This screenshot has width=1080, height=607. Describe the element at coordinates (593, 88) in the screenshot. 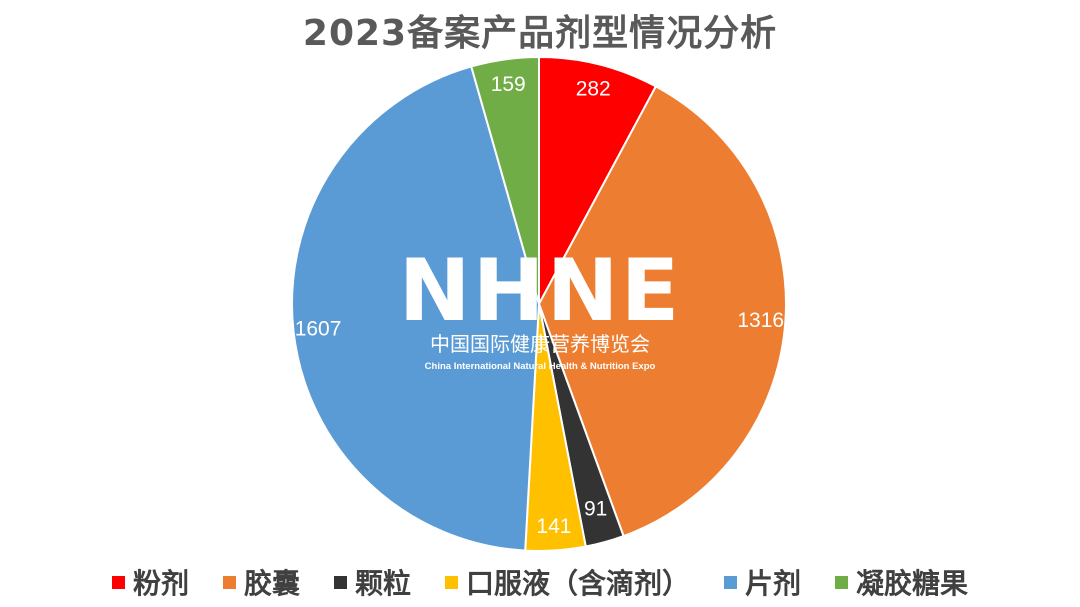

I see `pie-data-label-1: 282` at that location.